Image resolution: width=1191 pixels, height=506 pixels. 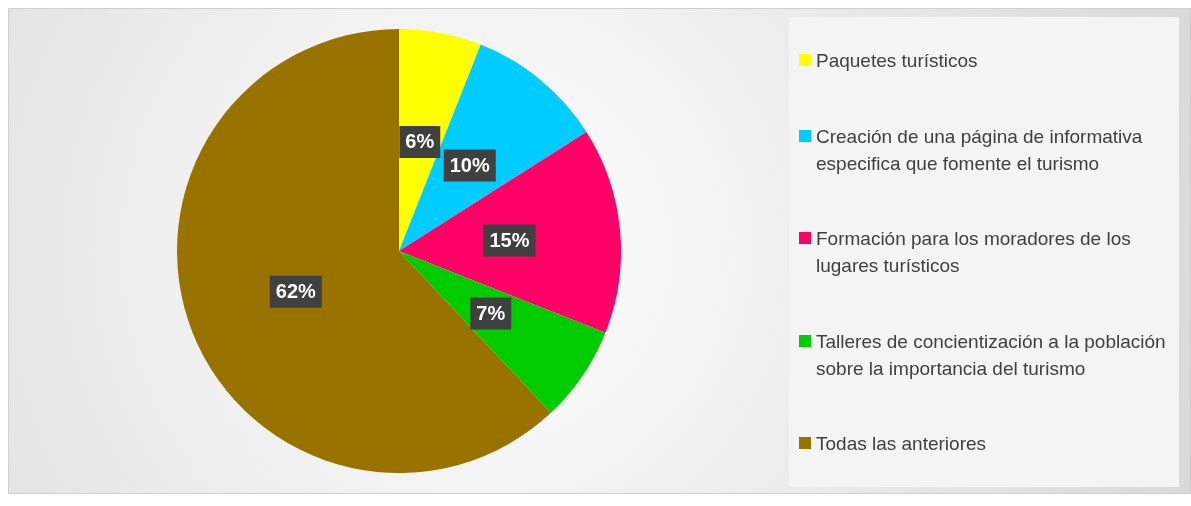 What do you see at coordinates (420, 141) in the screenshot?
I see `data-label: 6%` at bounding box center [420, 141].